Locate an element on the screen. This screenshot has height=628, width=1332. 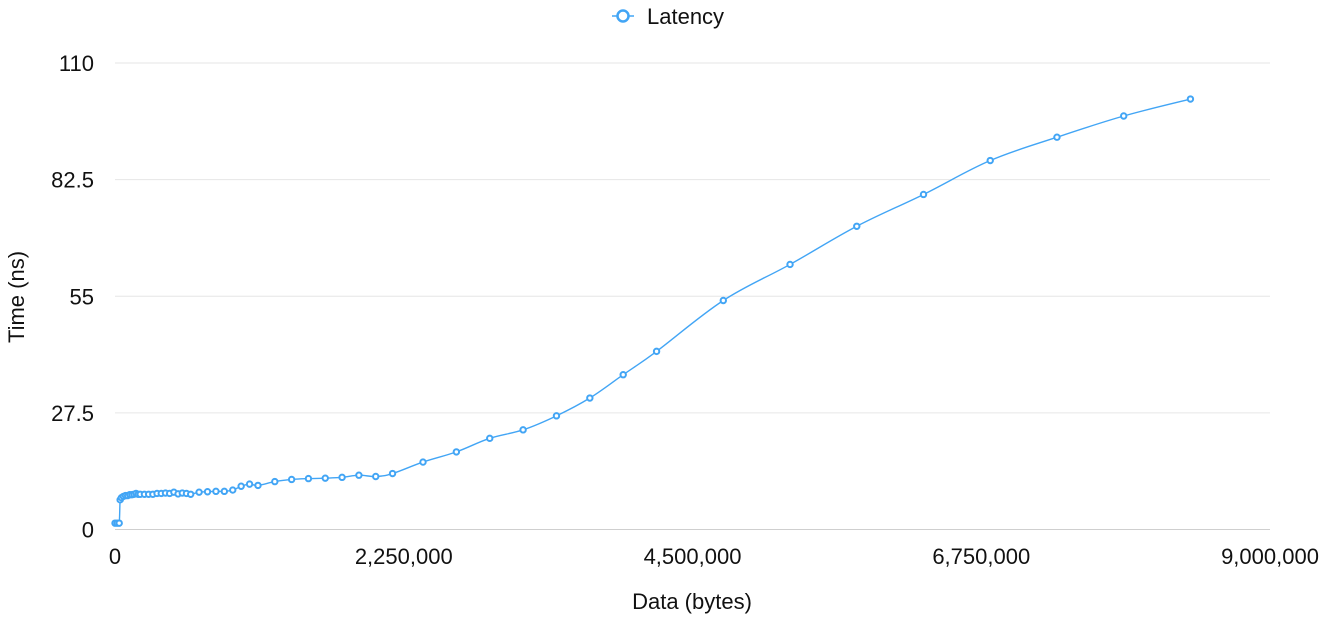
x-tick-label: 2,250,000 is located at coordinates (404, 556).